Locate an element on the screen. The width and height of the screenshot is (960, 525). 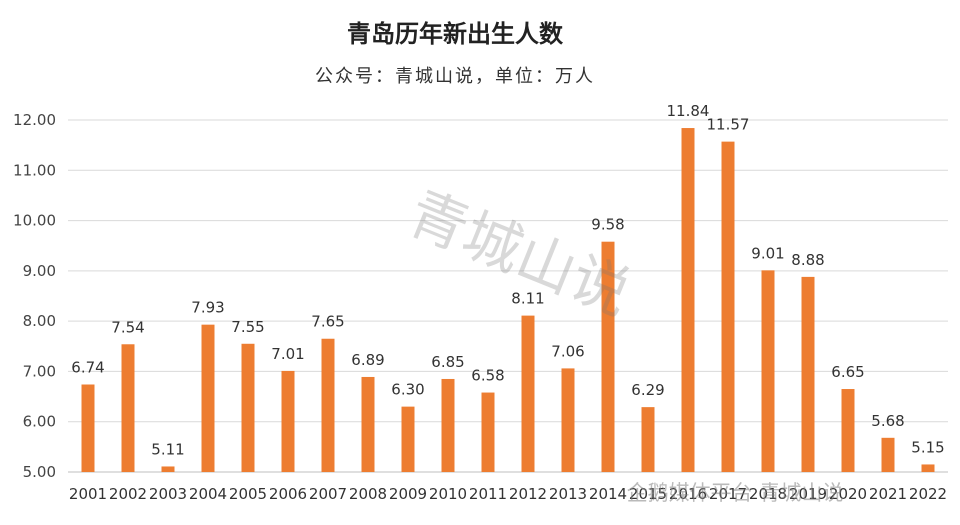
y-tick-label: 8.00 is located at coordinates (39, 321).